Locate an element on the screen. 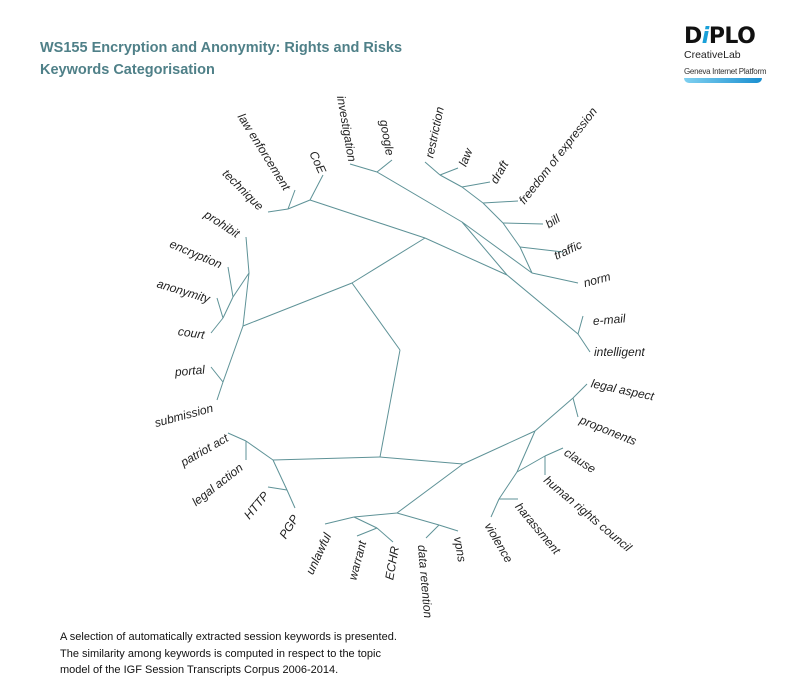  keyword-label-intelligent: intelligent is located at coordinates (619, 352).